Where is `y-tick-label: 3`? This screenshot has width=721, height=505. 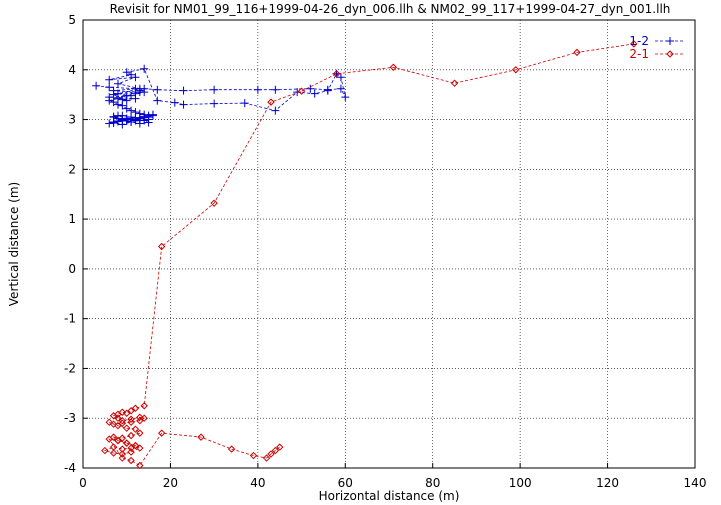 y-tick-label: 3 is located at coordinates (72, 120).